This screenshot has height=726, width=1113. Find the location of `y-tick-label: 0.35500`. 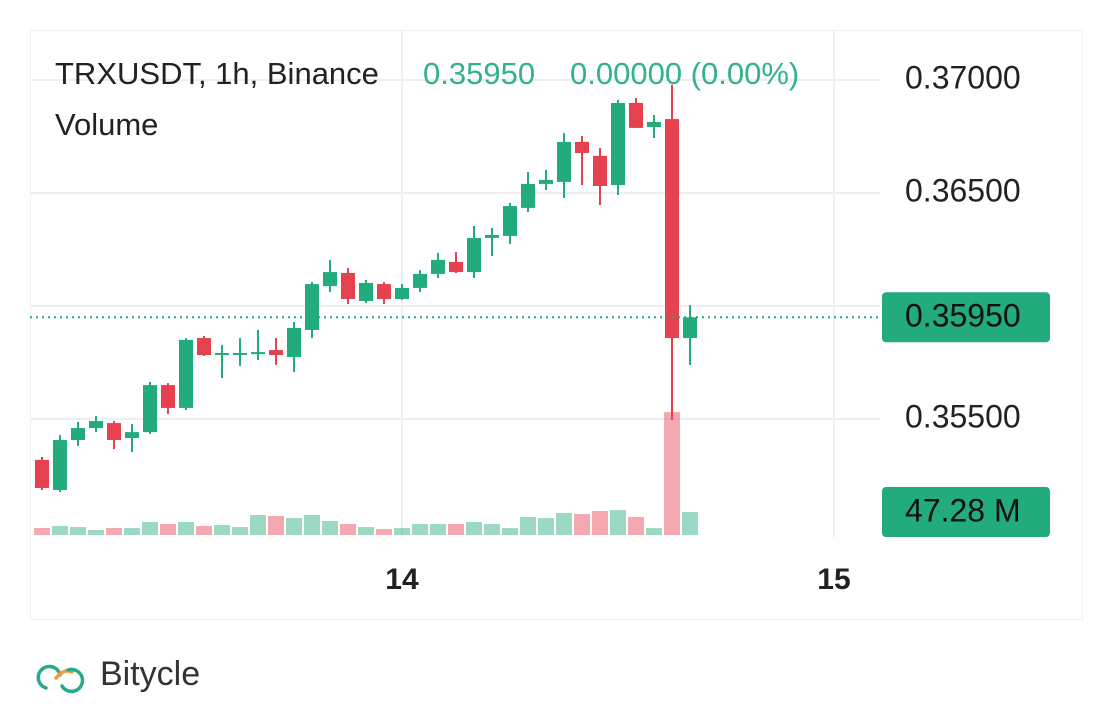

y-tick-label: 0.35500 is located at coordinates (963, 416).